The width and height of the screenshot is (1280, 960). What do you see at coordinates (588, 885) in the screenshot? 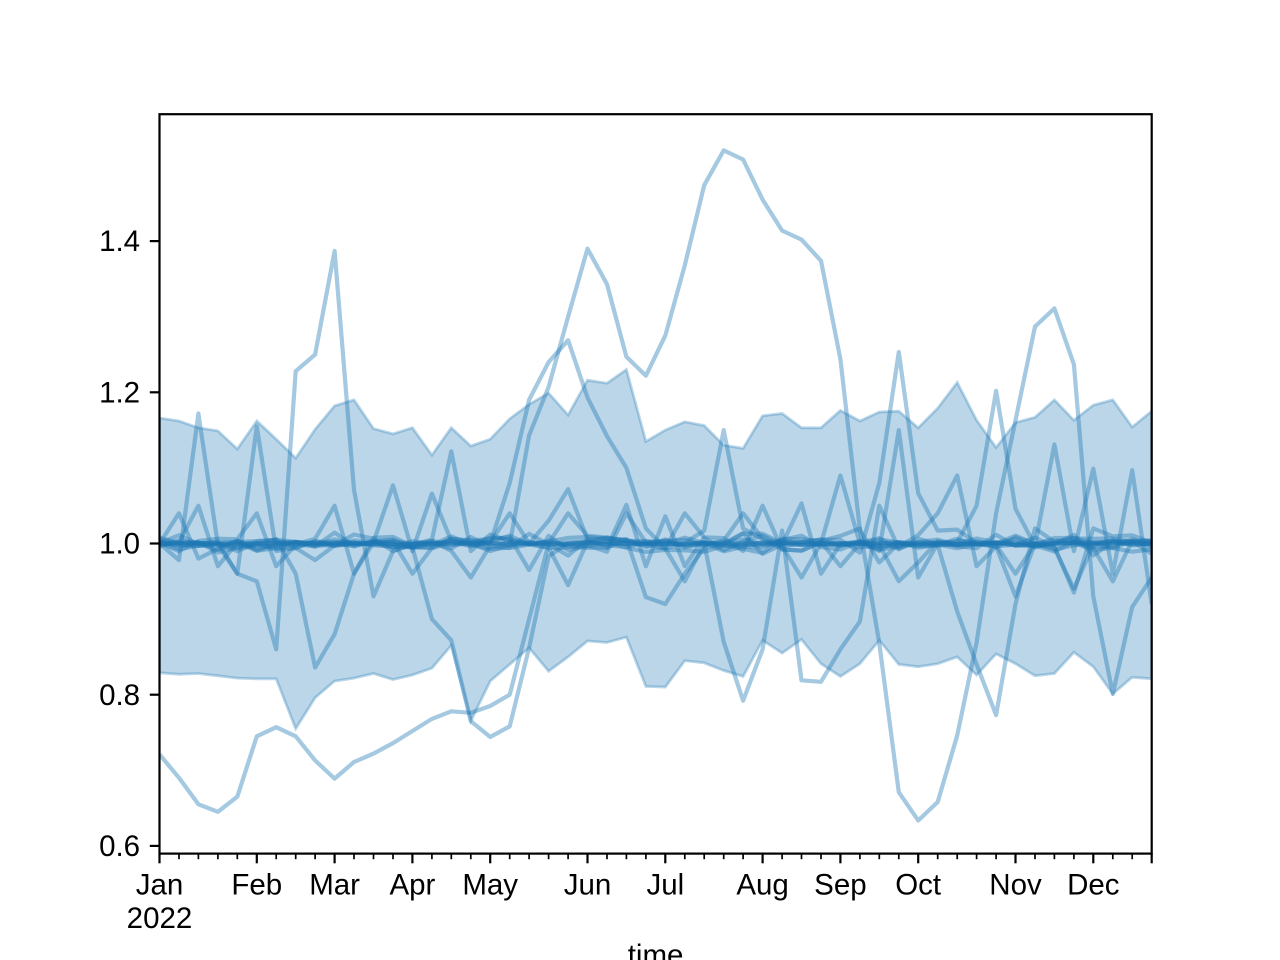
I see `svg-text: Jun` at bounding box center [588, 885].